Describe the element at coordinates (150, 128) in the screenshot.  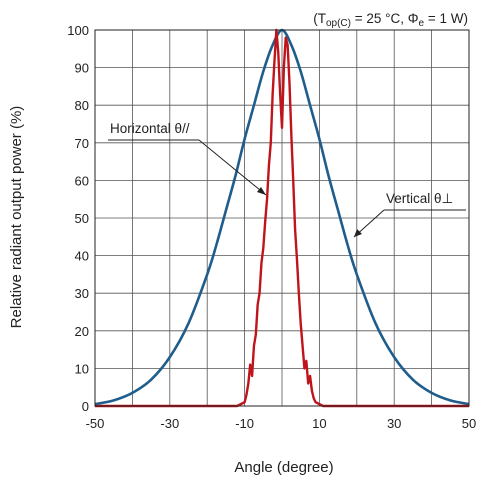
I see `annotation-horizontal-label: Horizontal θ//` at that location.